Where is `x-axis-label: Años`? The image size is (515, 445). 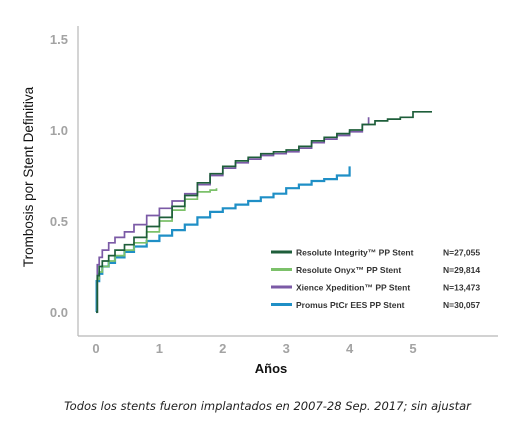
x-axis-label: Años is located at coordinates (271, 368).